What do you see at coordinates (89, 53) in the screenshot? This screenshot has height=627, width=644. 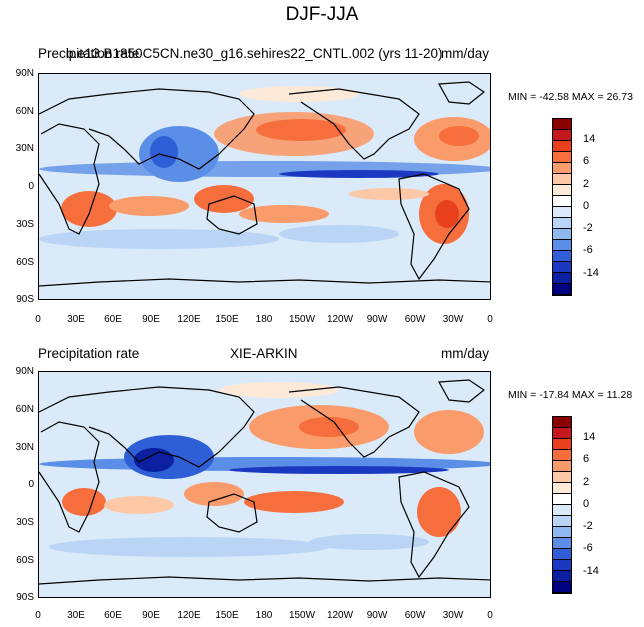 I see `panel-1-left-label: Precipitation rate` at bounding box center [89, 53].